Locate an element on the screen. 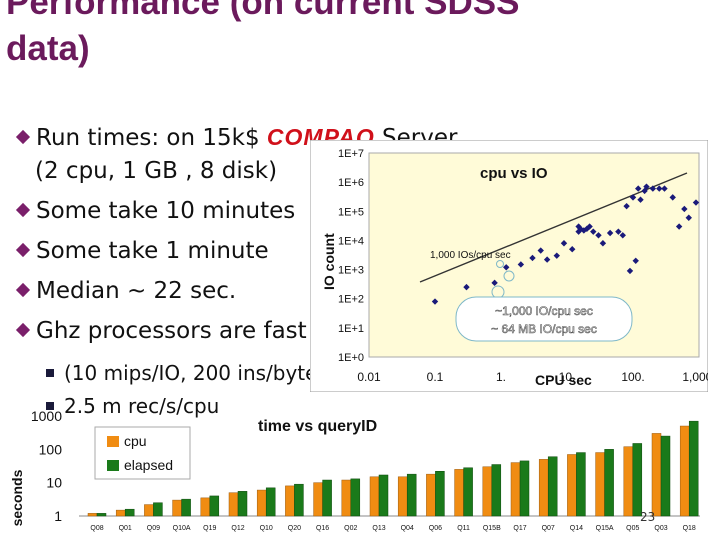 This screenshot has height=540, width=720. bar-x-tick-label: Q15A is located at coordinates (605, 528).